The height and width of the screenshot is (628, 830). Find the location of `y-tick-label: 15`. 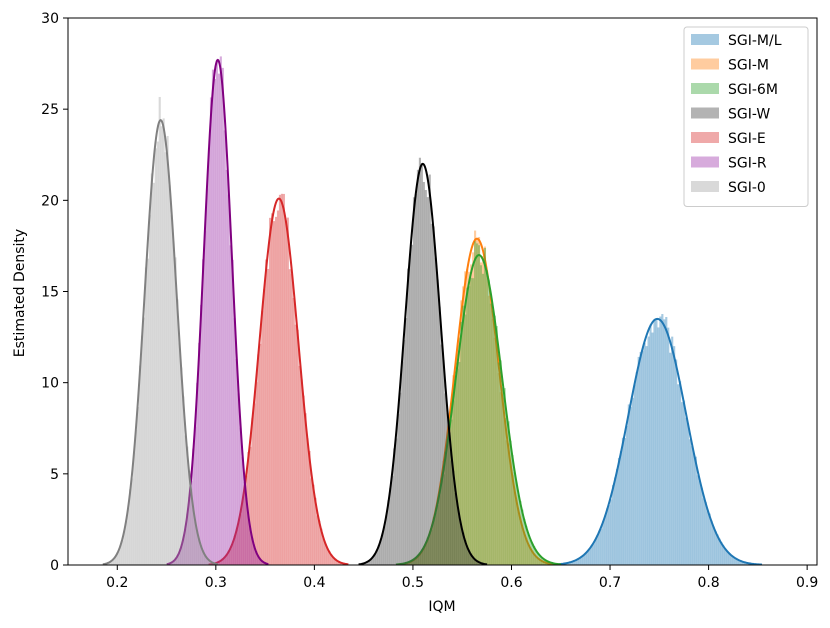

y-tick-label: 15 is located at coordinates (50, 293).